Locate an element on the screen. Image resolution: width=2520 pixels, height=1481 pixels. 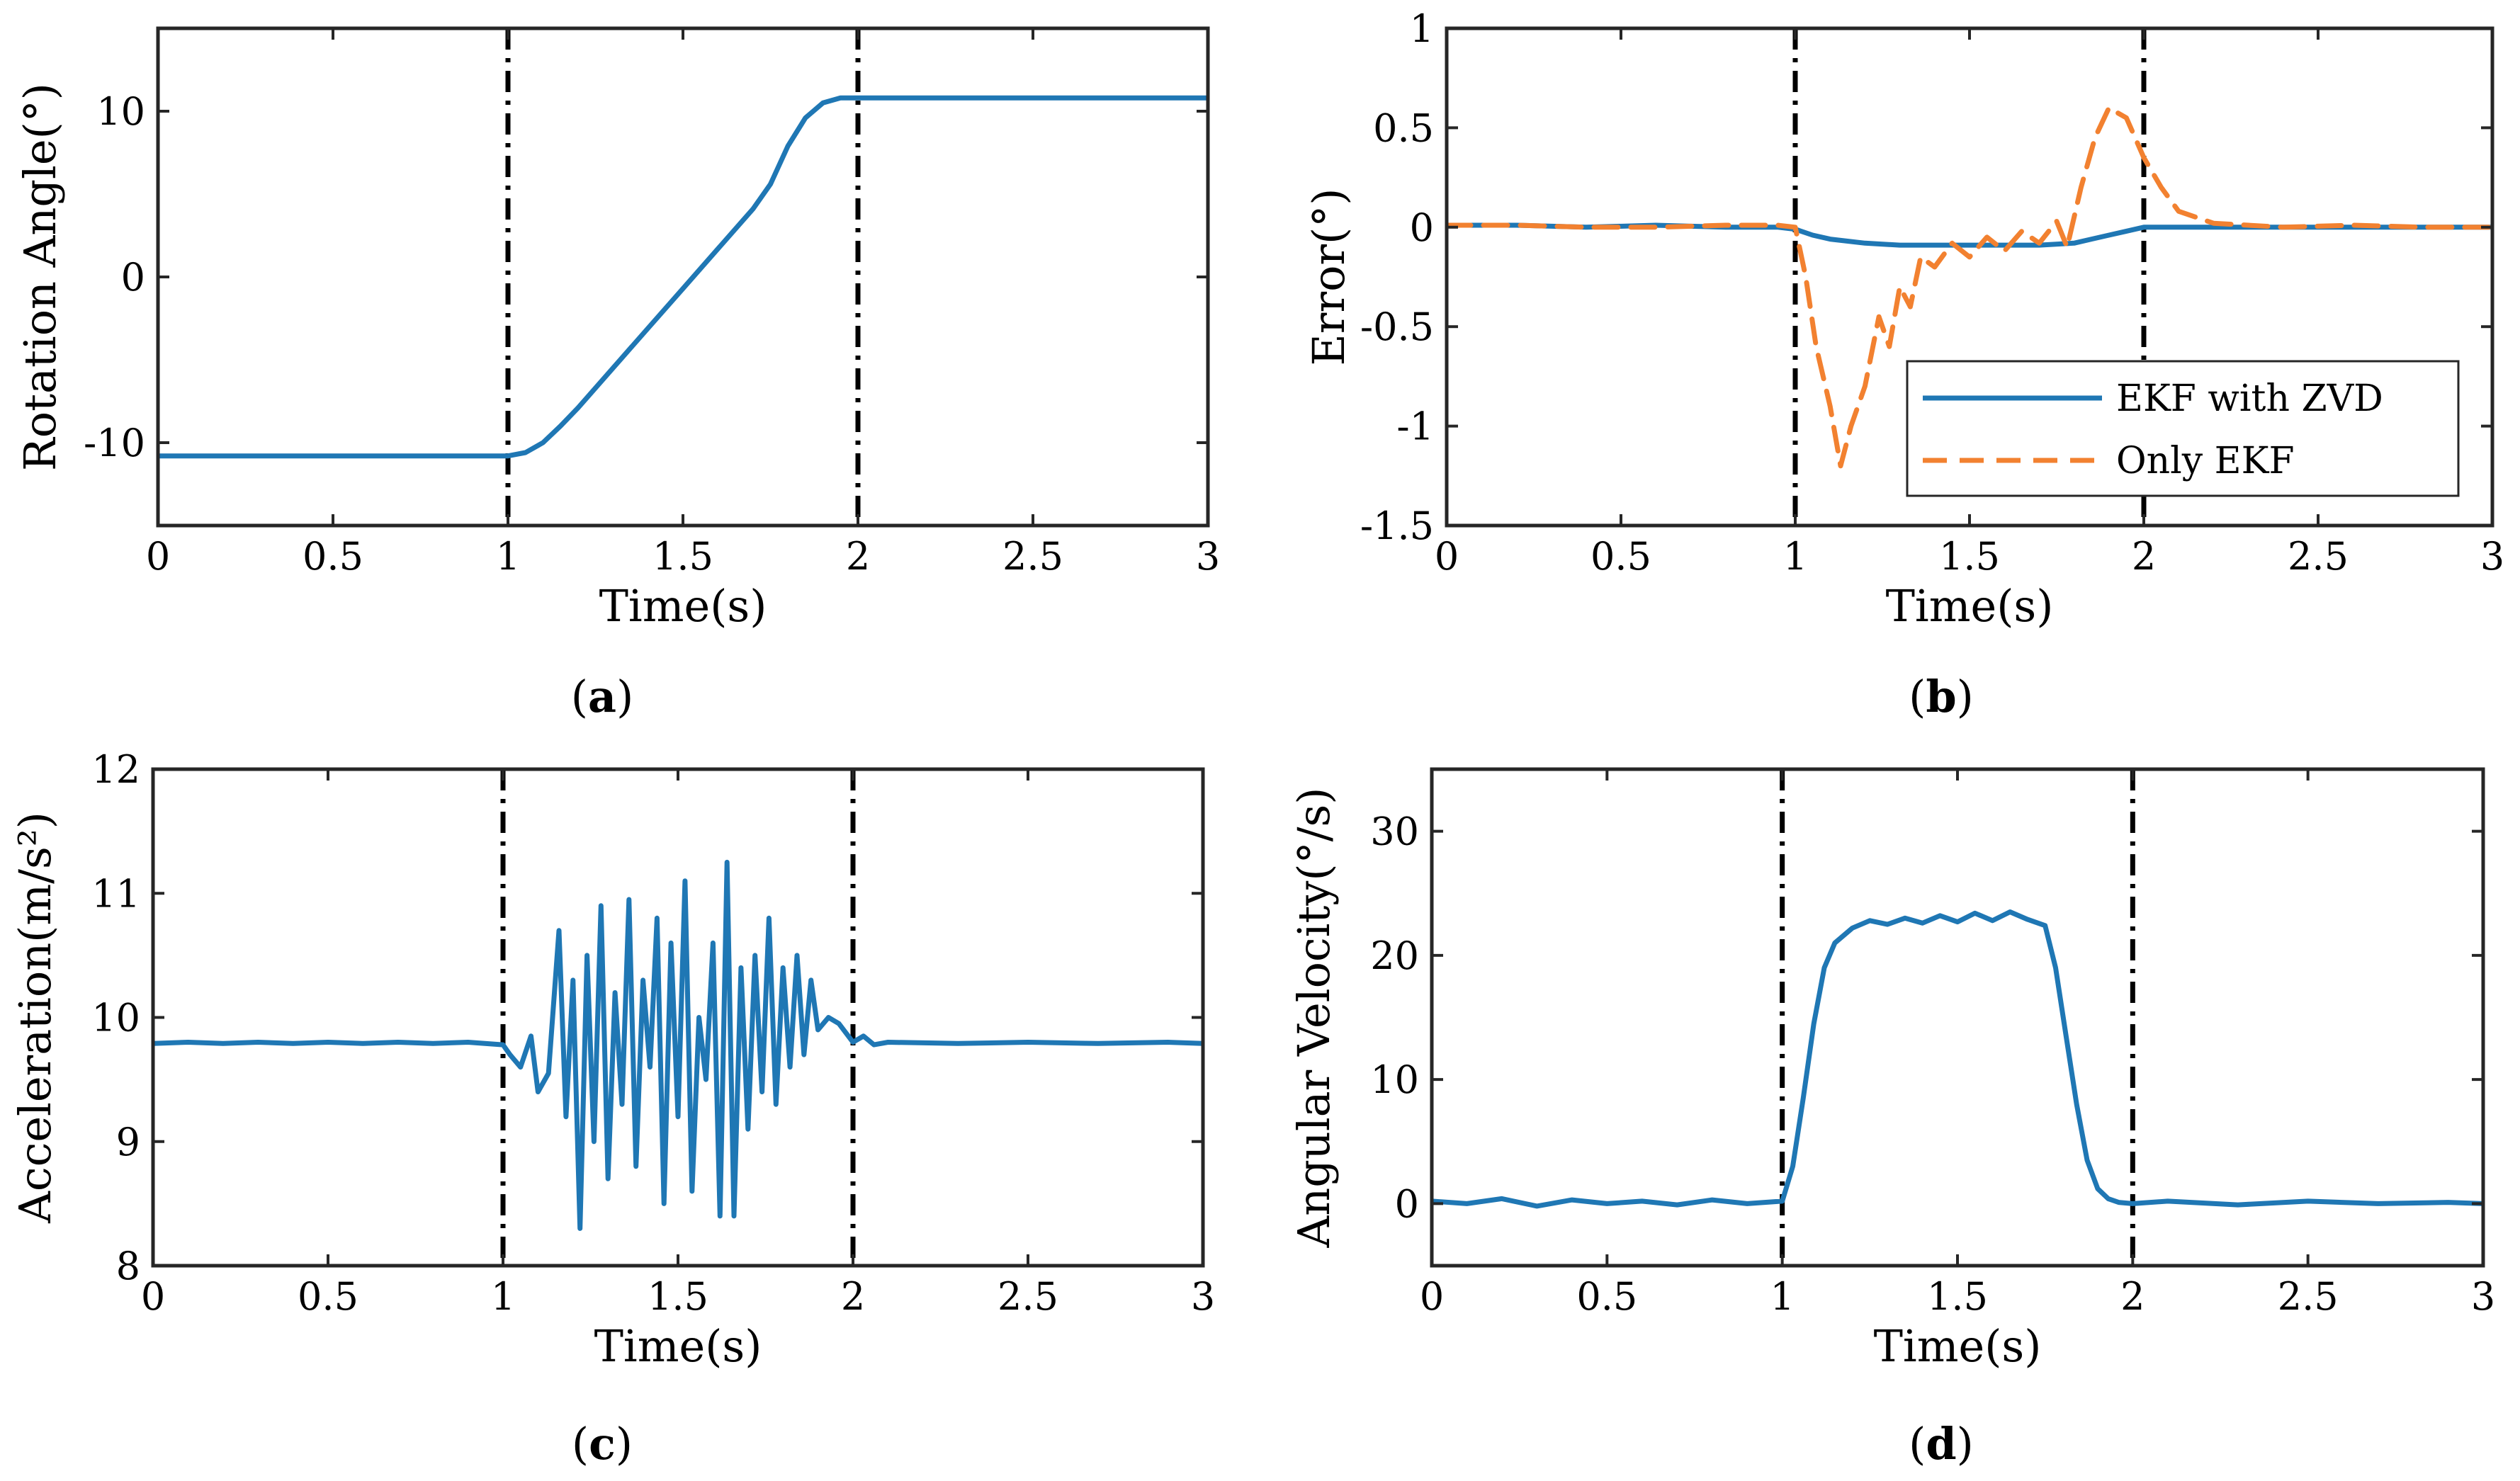
legend: EKF with ZVD Only EKF is located at coordinates (2183, 428).